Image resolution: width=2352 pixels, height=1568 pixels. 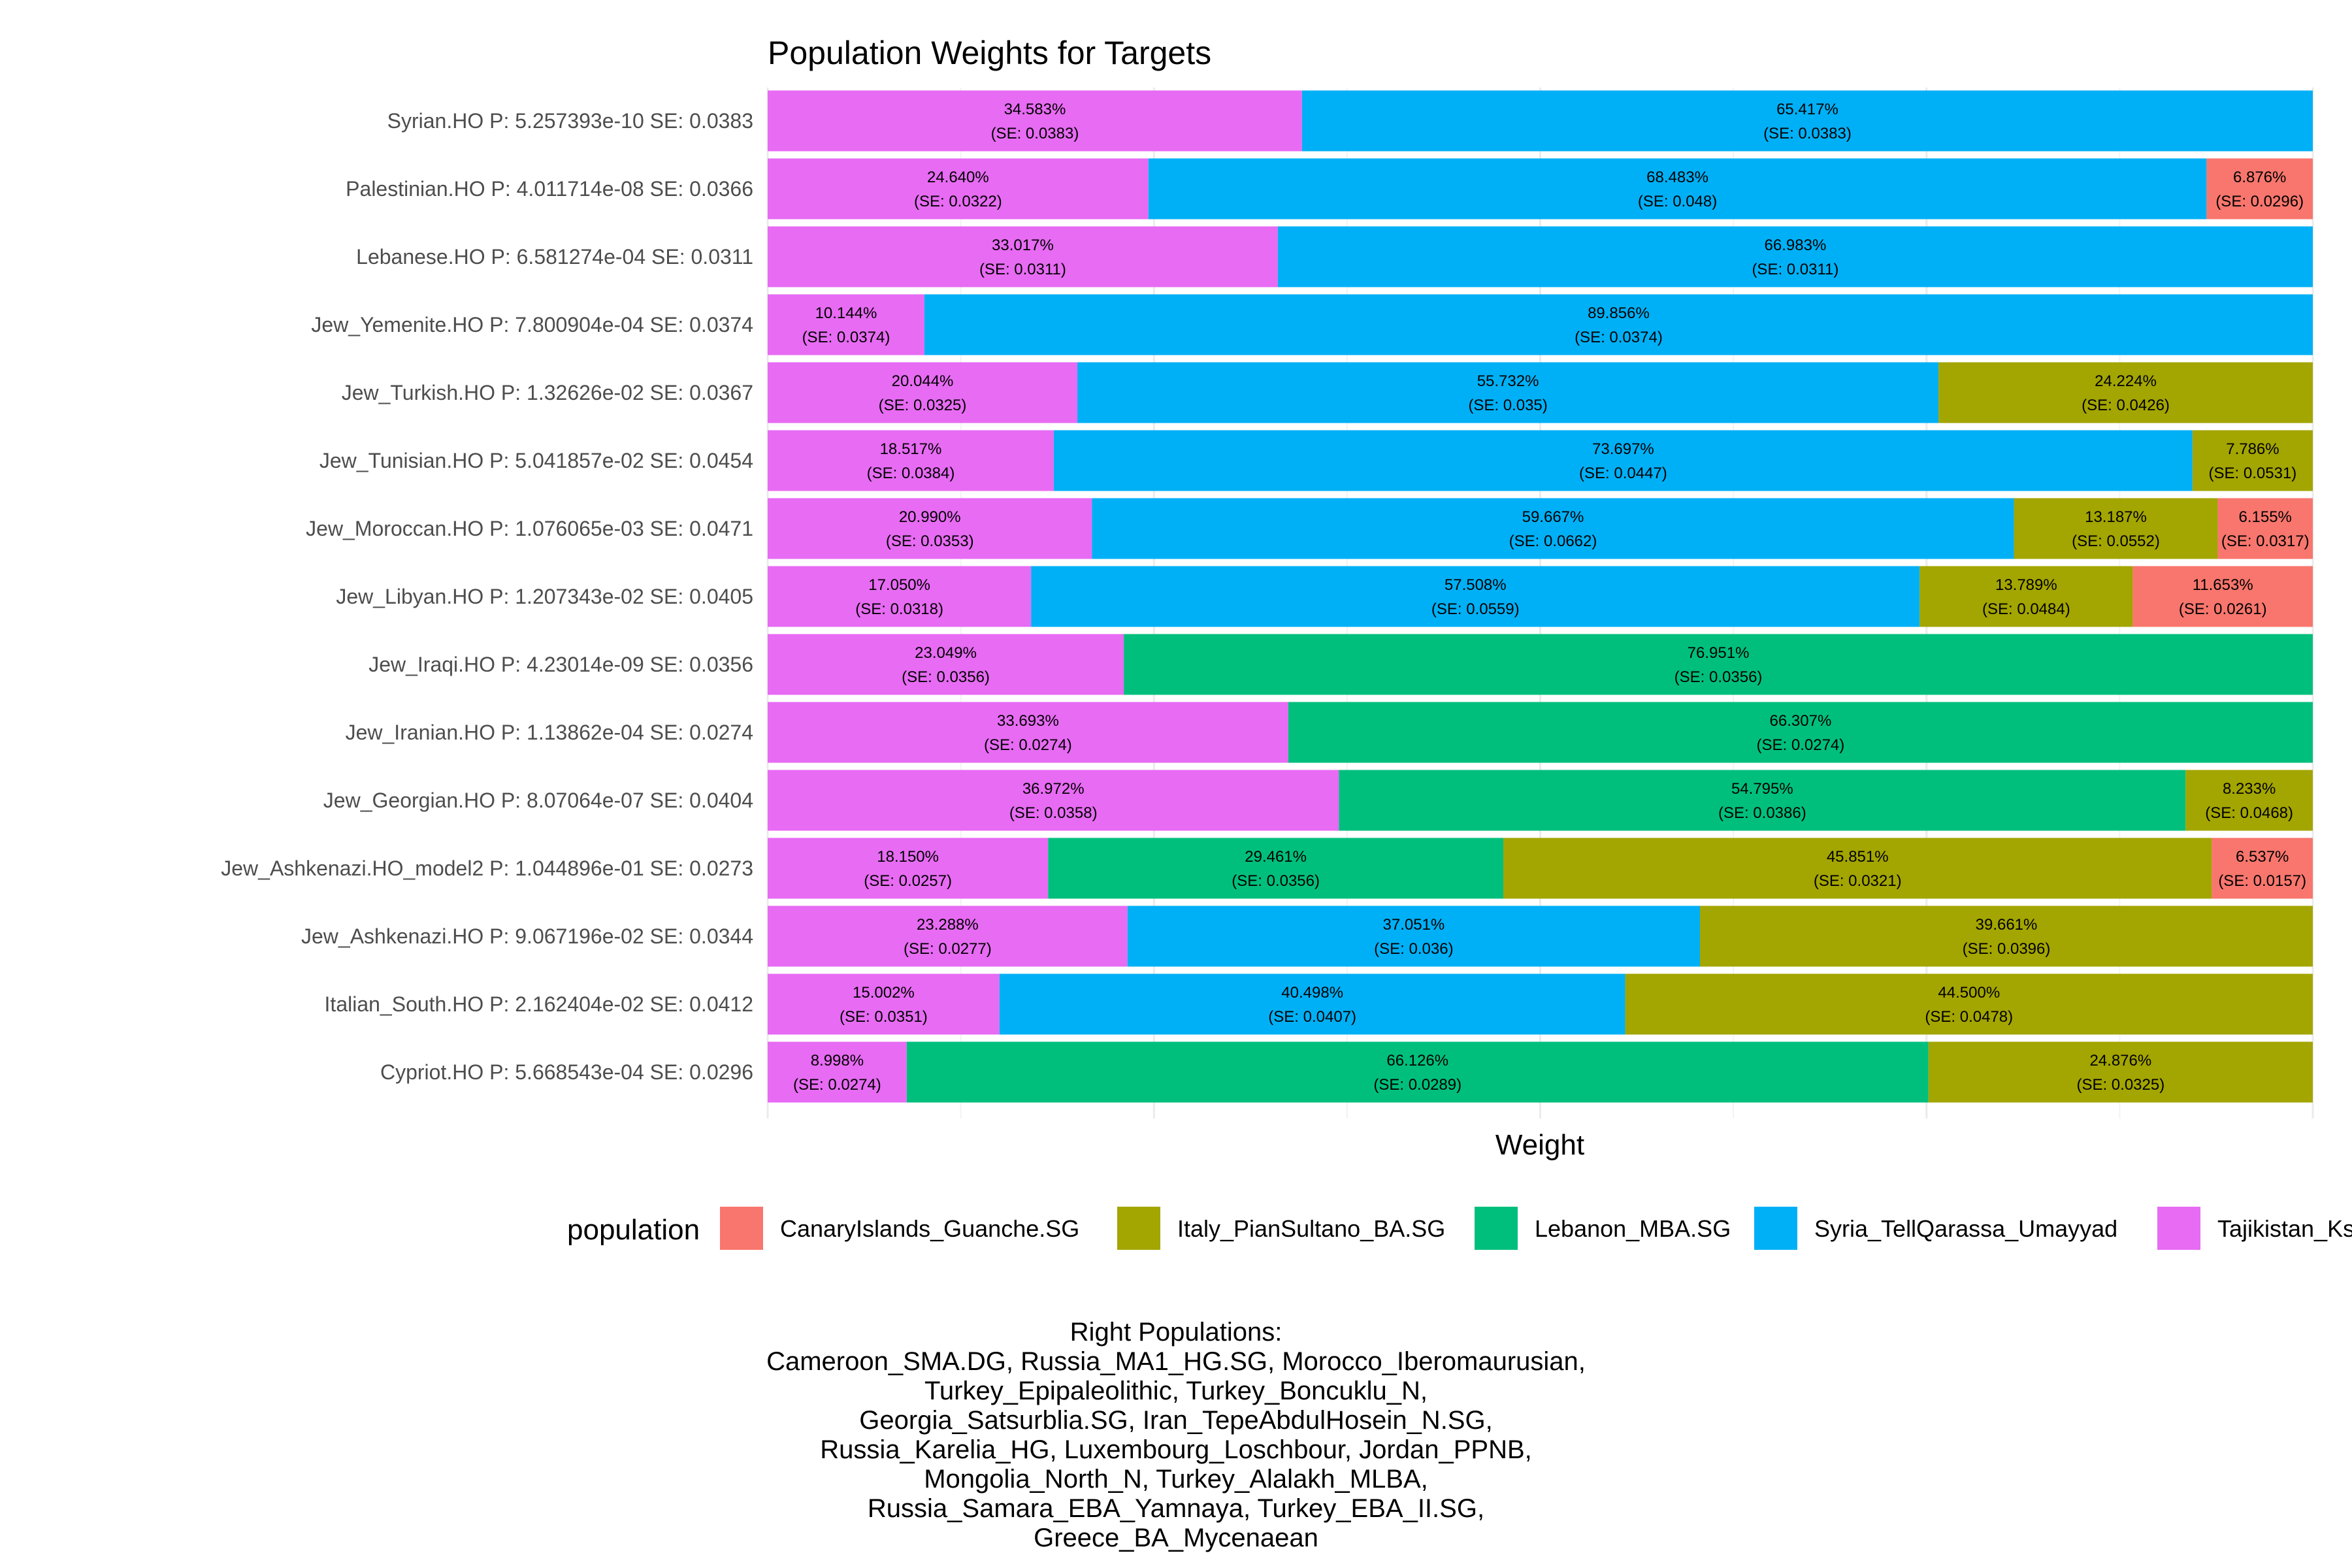 I want to click on segment-se-label: (SE: 0.0257), so click(x=908, y=881).